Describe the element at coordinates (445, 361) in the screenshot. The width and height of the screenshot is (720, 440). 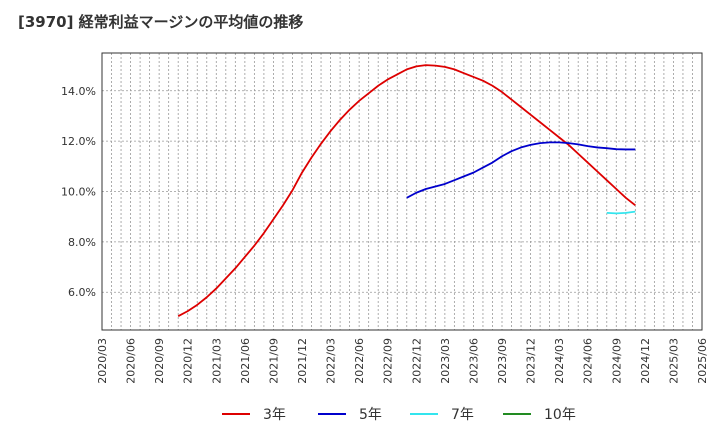
I see `x-tick-label: 2023/03` at that location.